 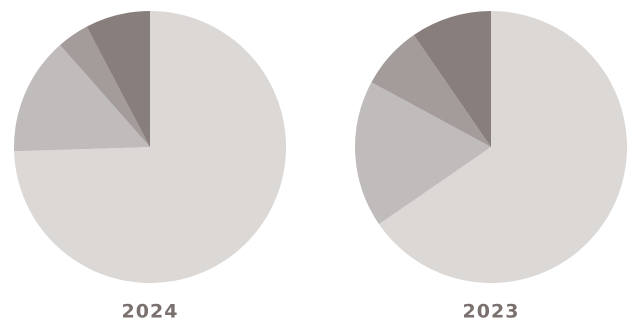 What do you see at coordinates (150, 311) in the screenshot?
I see `pie-title: 2024` at bounding box center [150, 311].